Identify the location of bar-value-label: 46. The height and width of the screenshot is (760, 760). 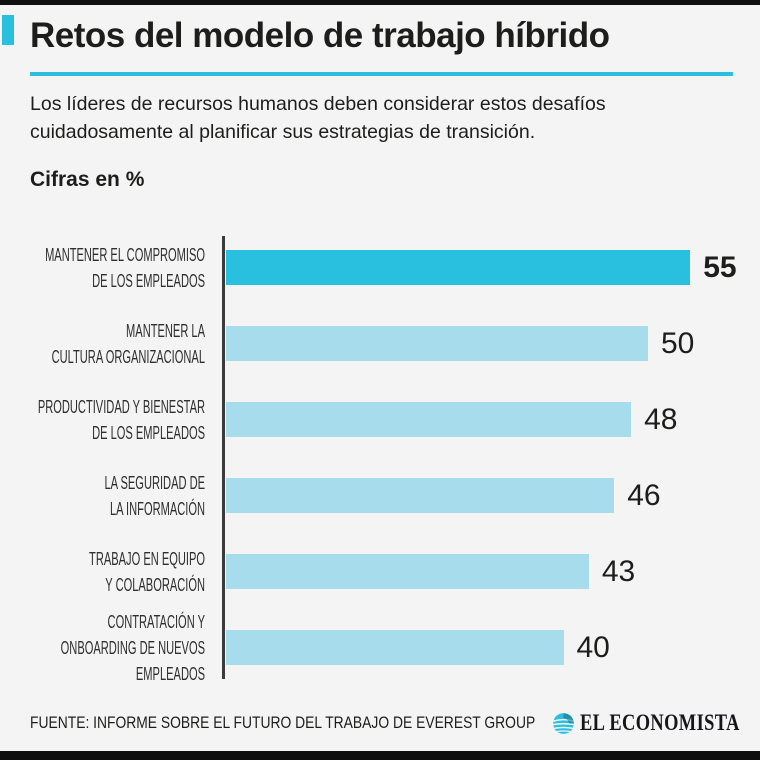
(644, 495).